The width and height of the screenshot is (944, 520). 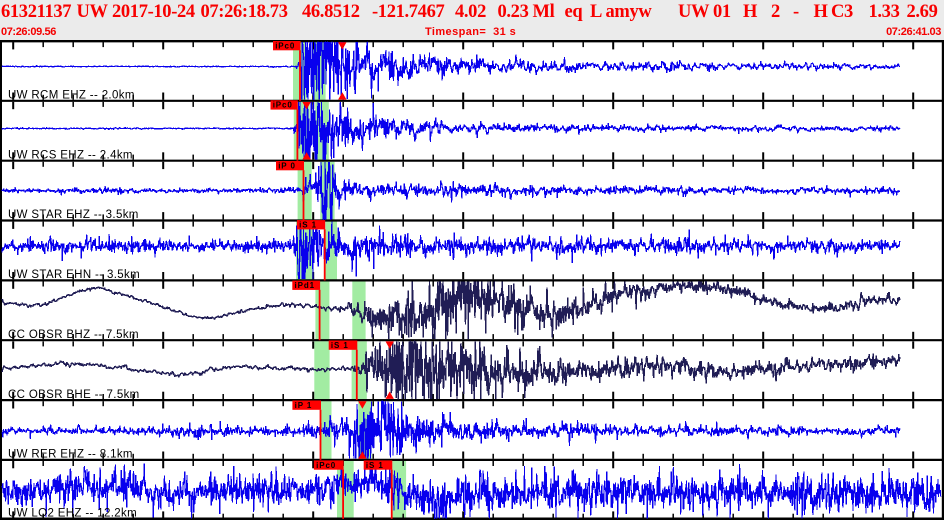 What do you see at coordinates (73, 335) in the screenshot?
I see `svg-text: CC OBSR BHZ -- 7.5km` at bounding box center [73, 335].